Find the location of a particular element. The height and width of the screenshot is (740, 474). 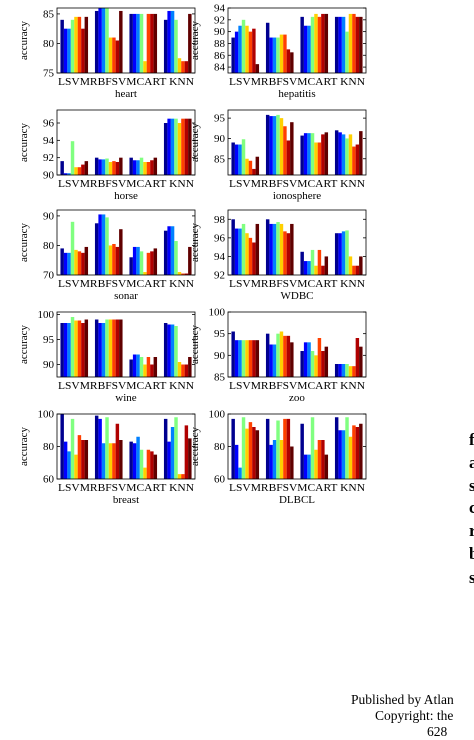

side-text-letter: s is located at coordinates (471, 485).